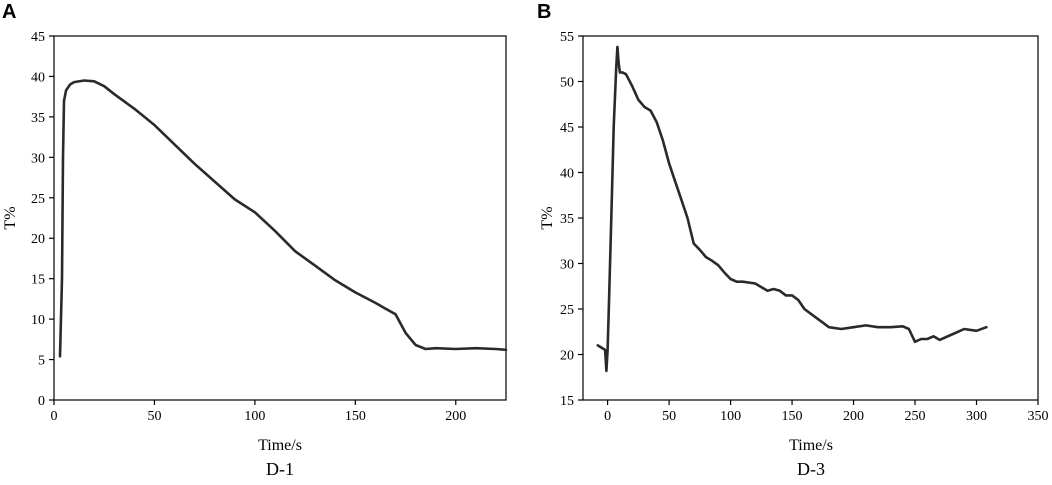 The height and width of the screenshot is (485, 1052). Describe the element at coordinates (792, 416) in the screenshot. I see `x-tick-label-b: 150` at that location.